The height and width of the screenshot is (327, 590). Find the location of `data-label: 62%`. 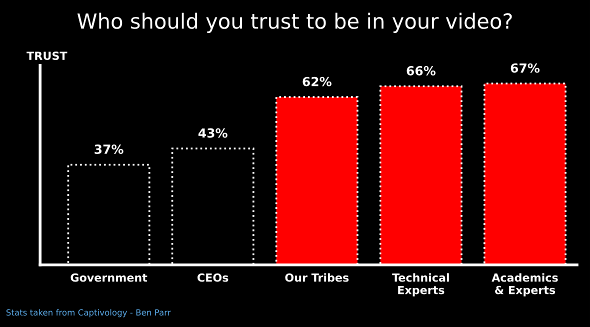

data-label: 62% is located at coordinates (317, 81).